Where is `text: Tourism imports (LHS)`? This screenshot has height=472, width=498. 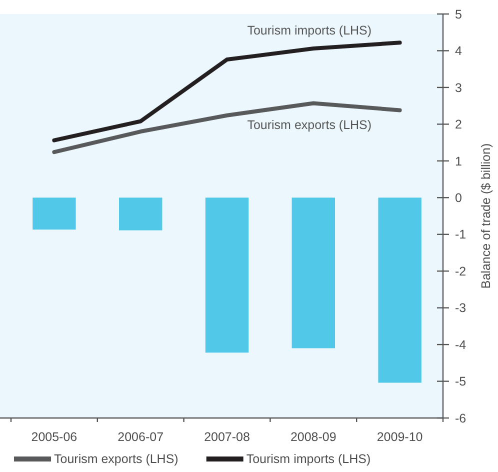 text: Tourism imports (LHS) is located at coordinates (309, 31).